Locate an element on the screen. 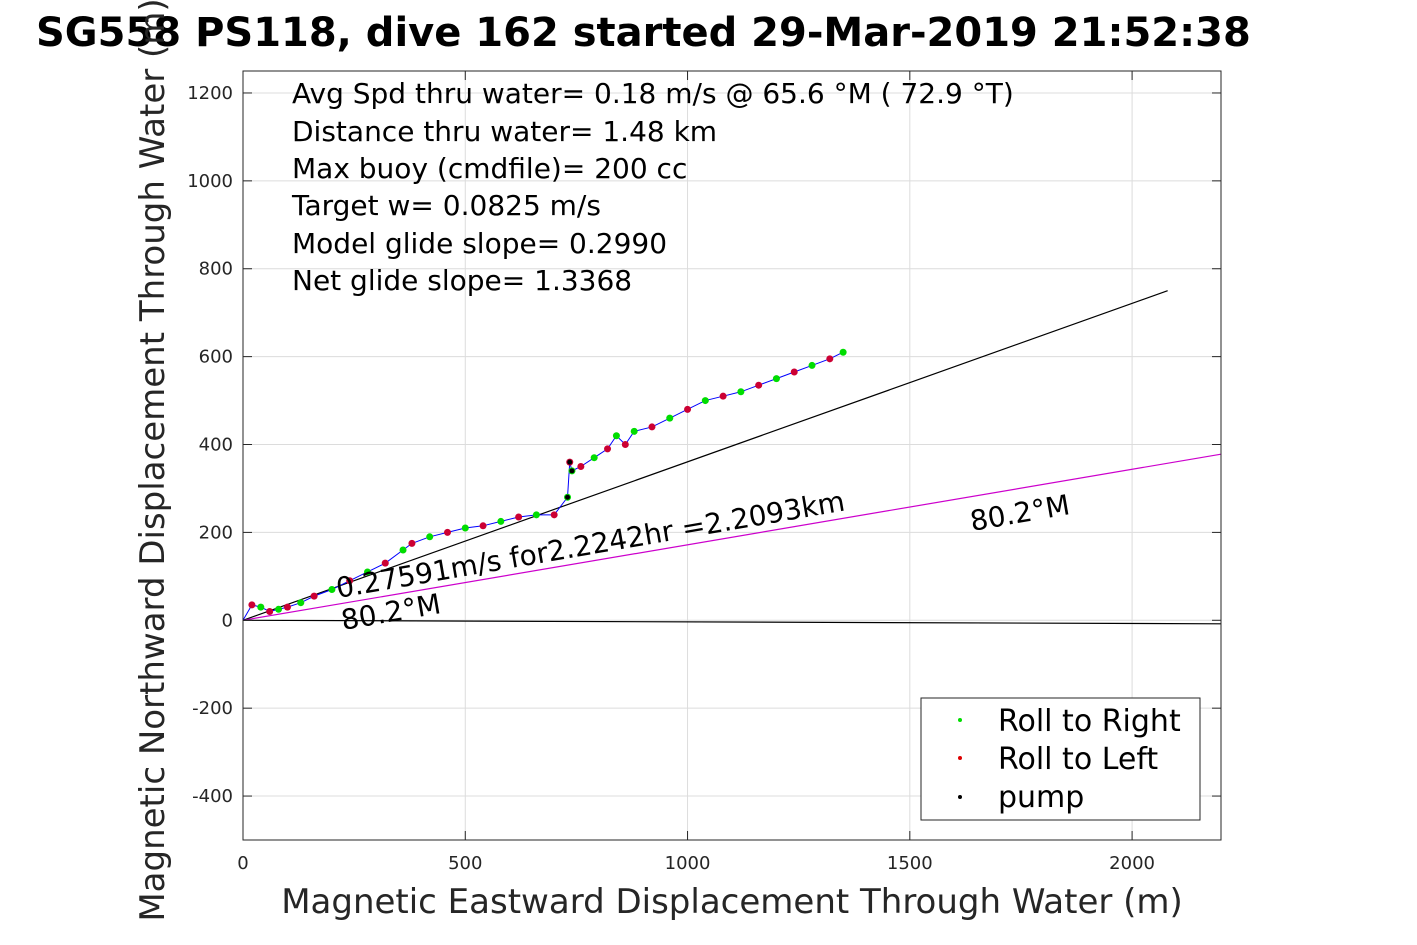  x-tick-label: 1000 is located at coordinates (688, 863).